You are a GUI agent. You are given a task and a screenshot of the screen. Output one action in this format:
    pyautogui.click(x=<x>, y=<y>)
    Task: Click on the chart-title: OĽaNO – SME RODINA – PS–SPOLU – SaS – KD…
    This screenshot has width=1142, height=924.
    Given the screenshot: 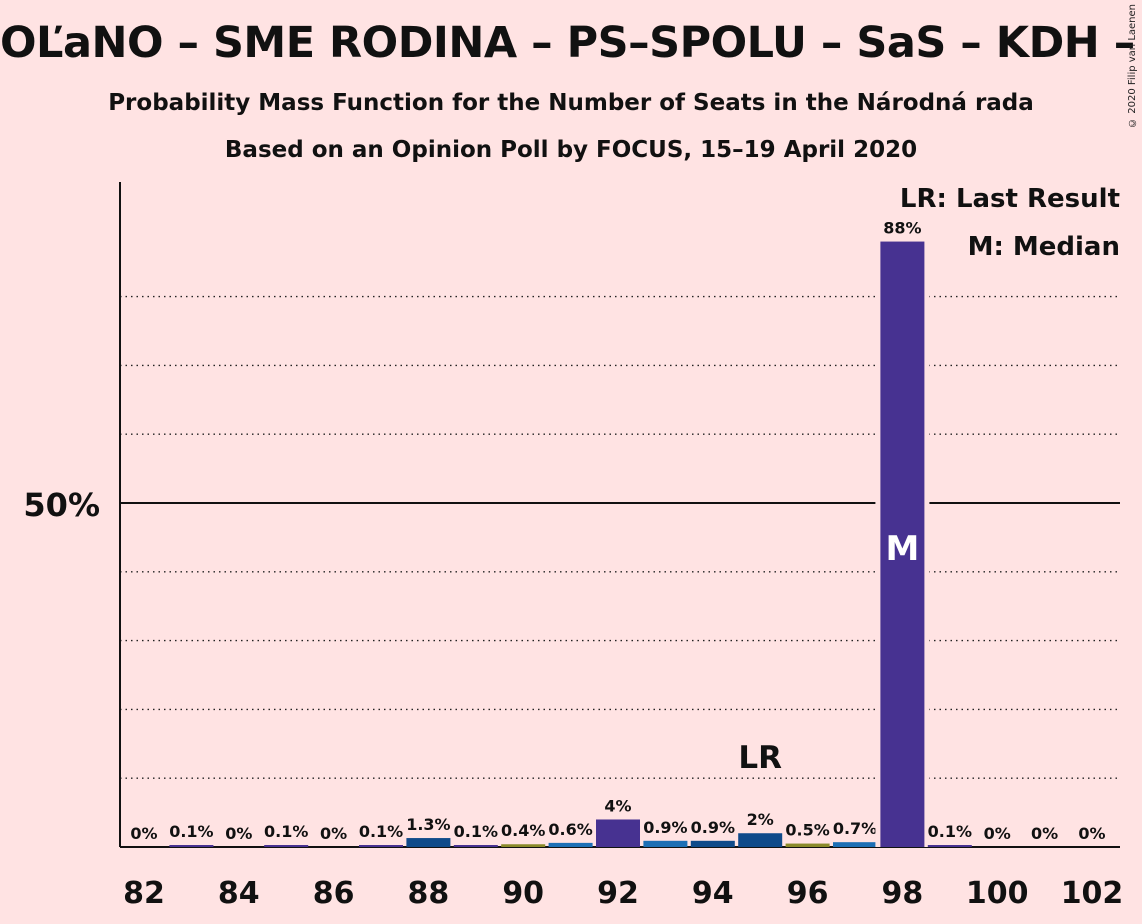 What is the action you would take?
    pyautogui.click(x=571, y=43)
    